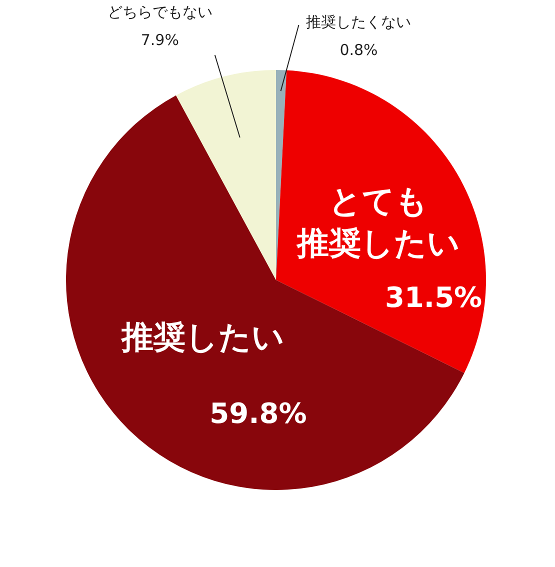 This screenshot has height=567, width=555. I want to click on data-label: 59.8%, so click(258, 413).